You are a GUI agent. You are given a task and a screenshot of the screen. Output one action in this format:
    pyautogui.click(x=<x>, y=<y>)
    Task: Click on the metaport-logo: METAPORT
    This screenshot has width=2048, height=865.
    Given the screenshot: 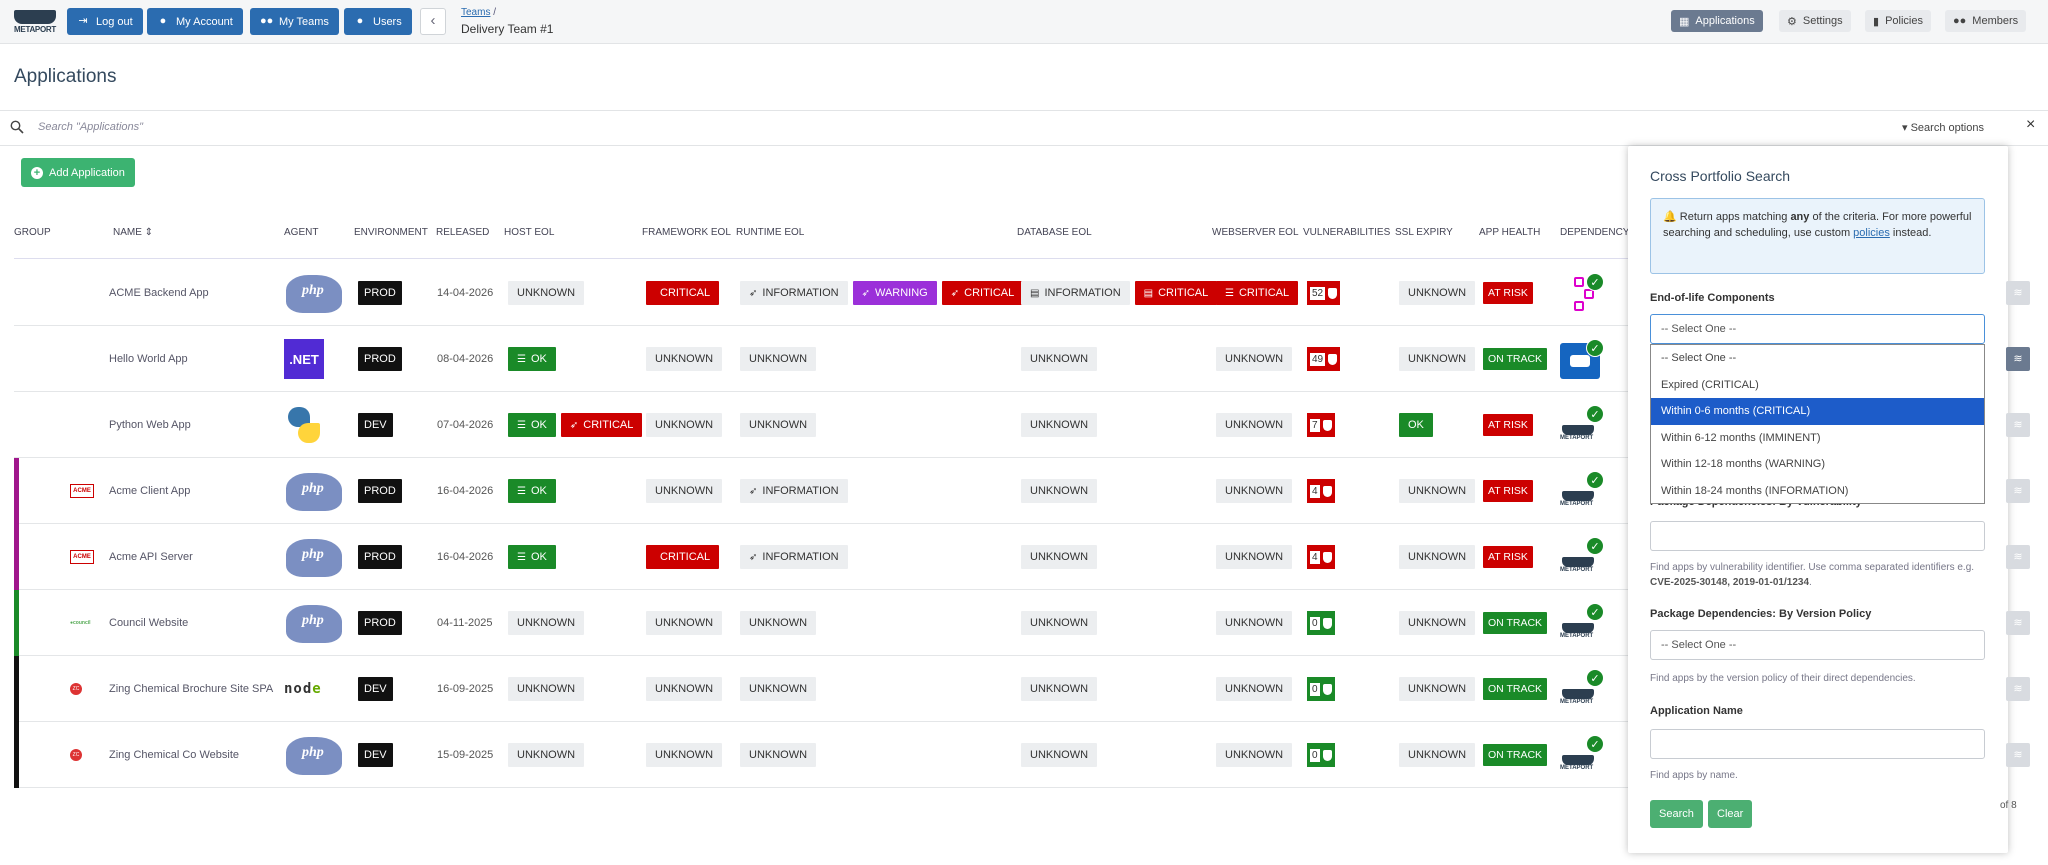 What is the action you would take?
    pyautogui.click(x=35, y=22)
    